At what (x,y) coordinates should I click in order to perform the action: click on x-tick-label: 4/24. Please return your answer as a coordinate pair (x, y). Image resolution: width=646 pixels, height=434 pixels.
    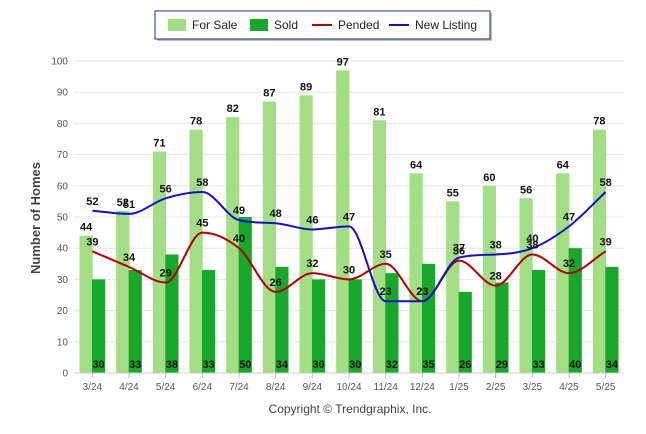
    Looking at the image, I should click on (129, 387).